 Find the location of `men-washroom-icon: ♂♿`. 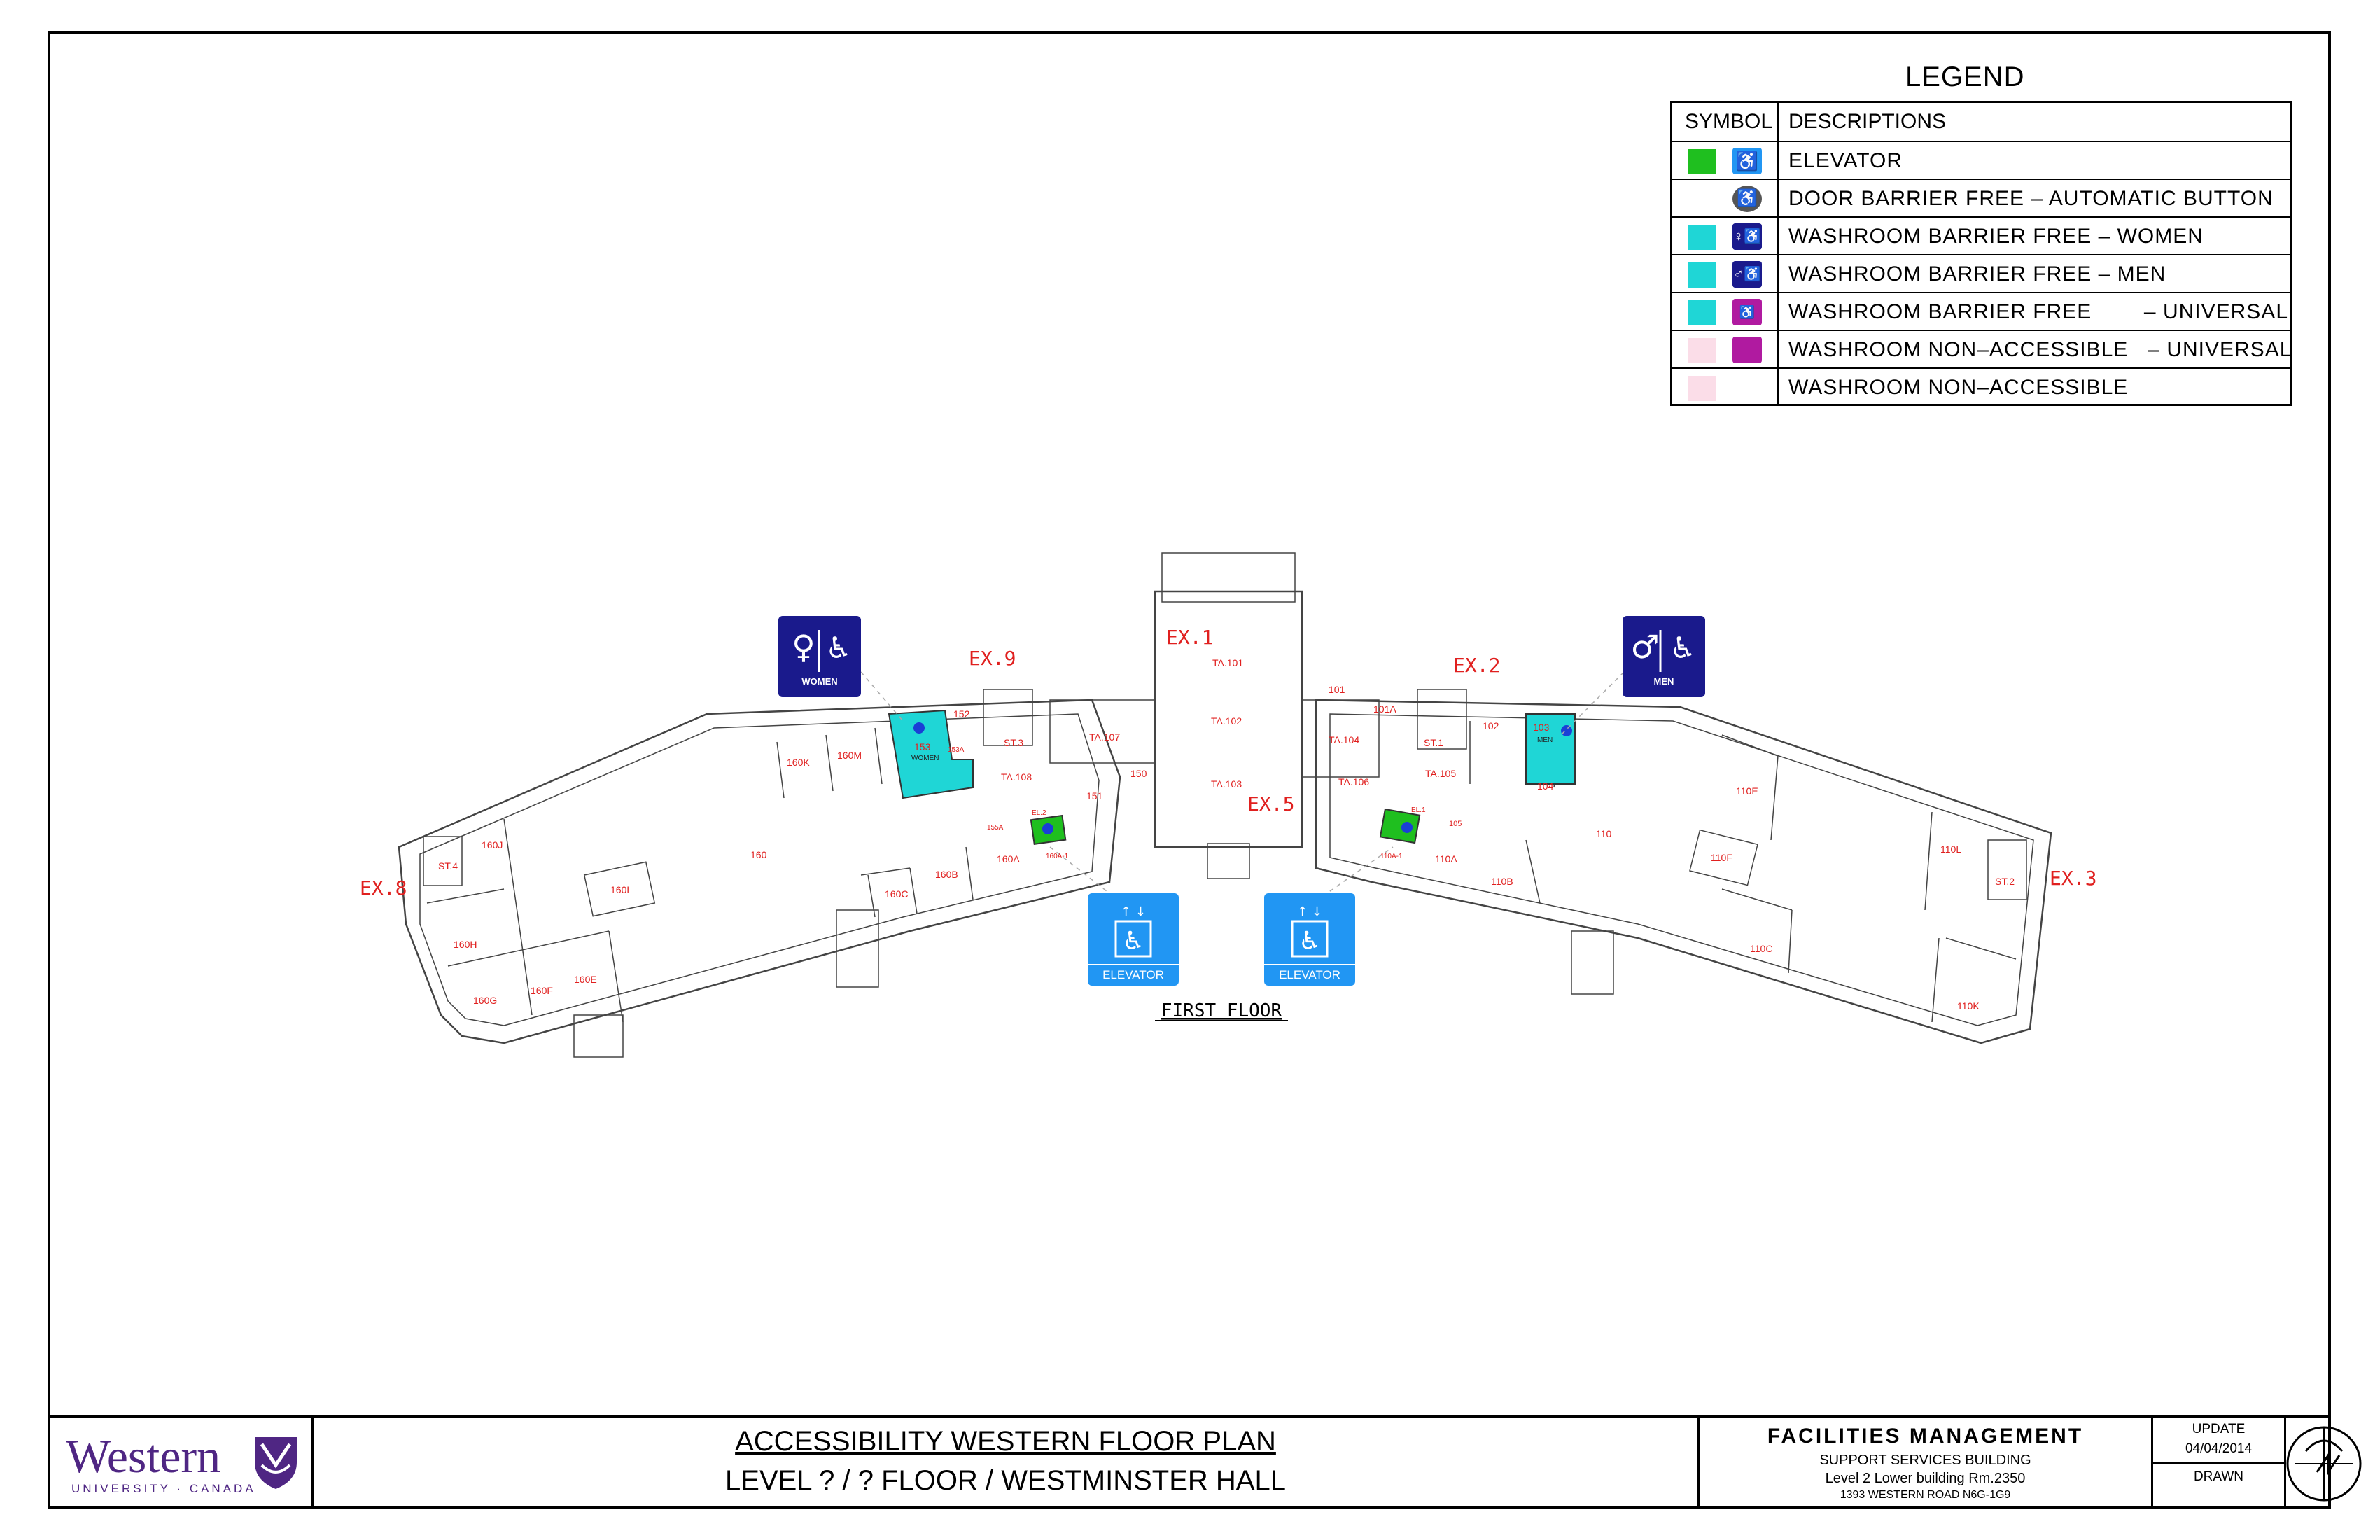

men-washroom-icon: ♂♿ is located at coordinates (1747, 274).